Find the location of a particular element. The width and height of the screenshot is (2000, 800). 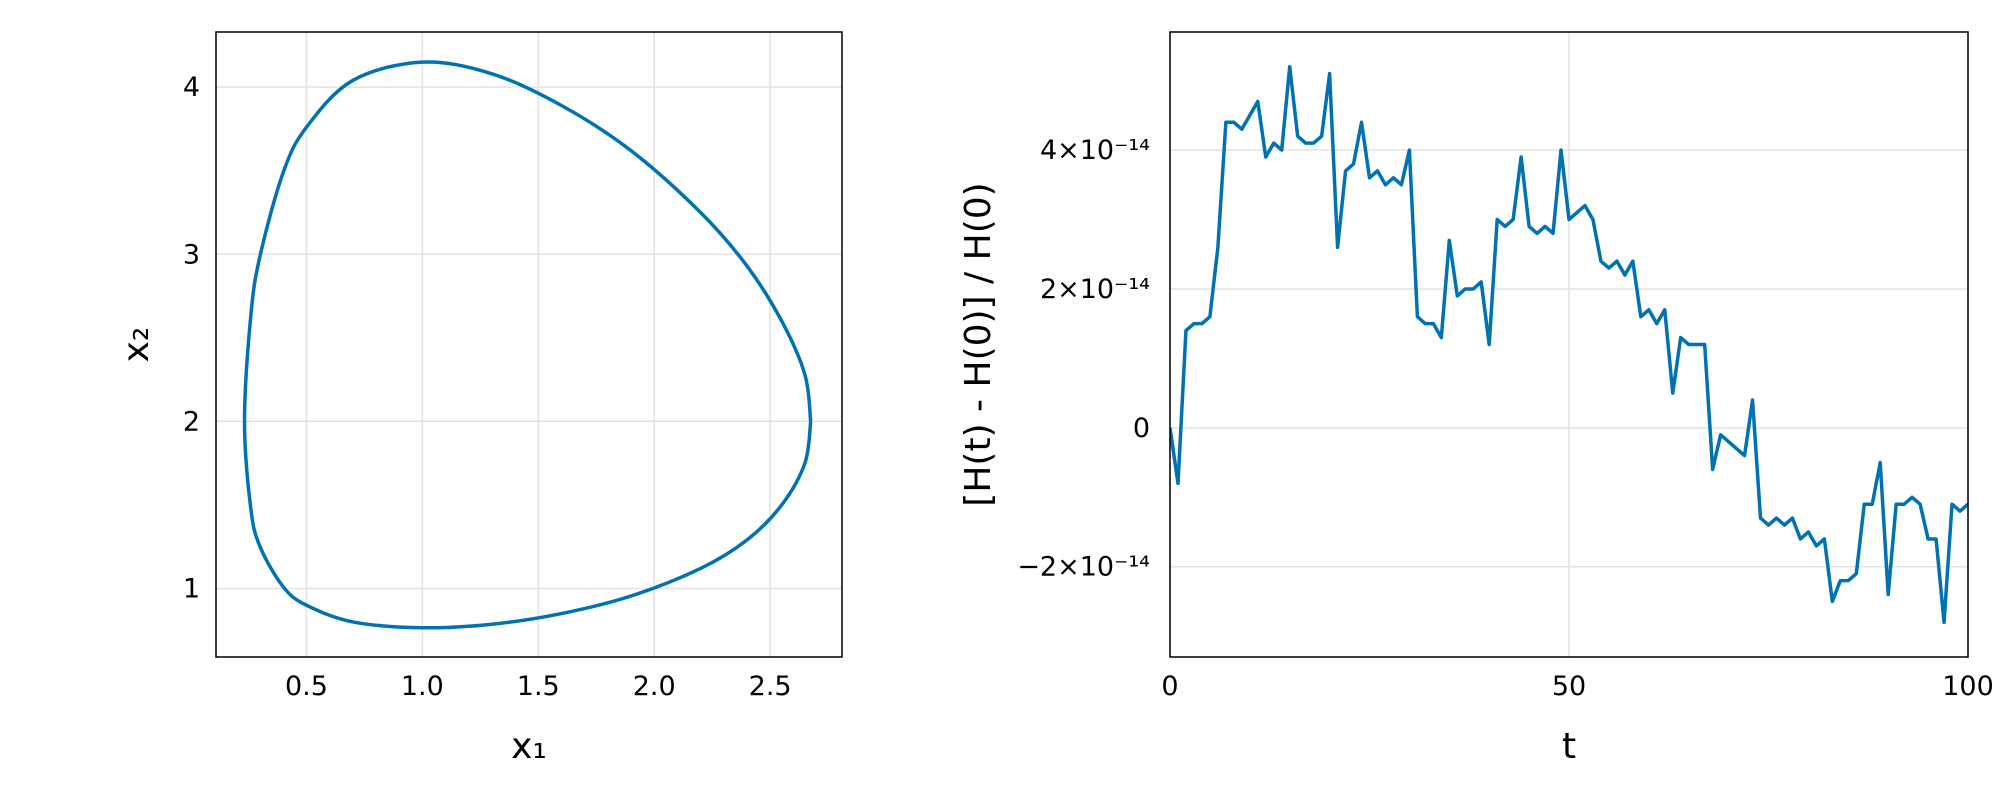

x-tick-label: 1.5 is located at coordinates (538, 686).